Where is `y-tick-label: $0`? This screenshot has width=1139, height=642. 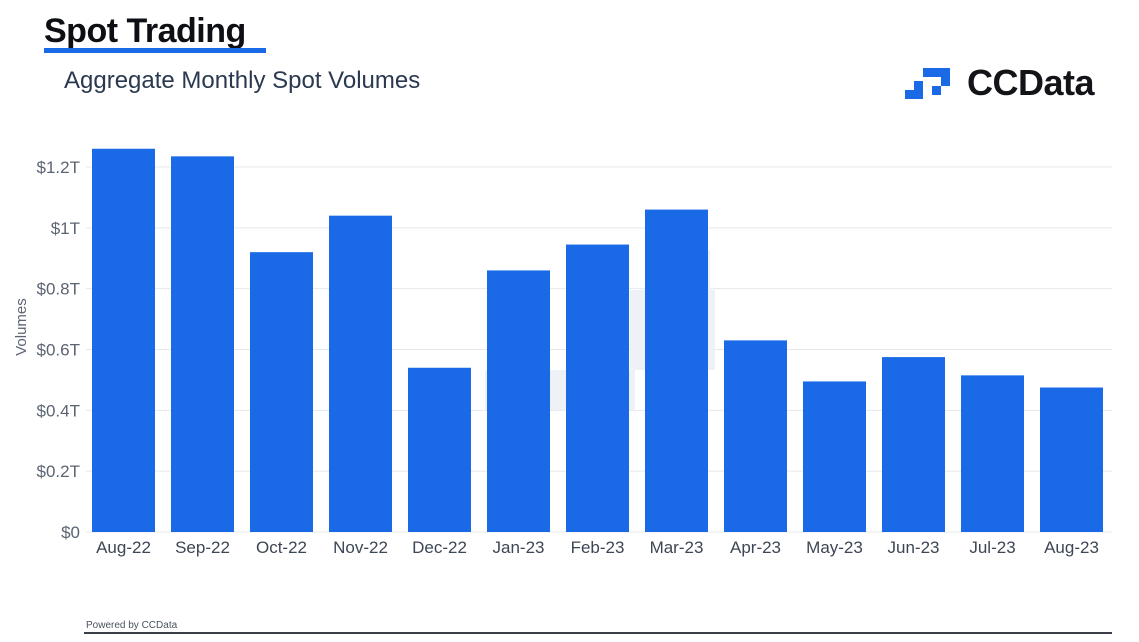 y-tick-label: $0 is located at coordinates (70, 532).